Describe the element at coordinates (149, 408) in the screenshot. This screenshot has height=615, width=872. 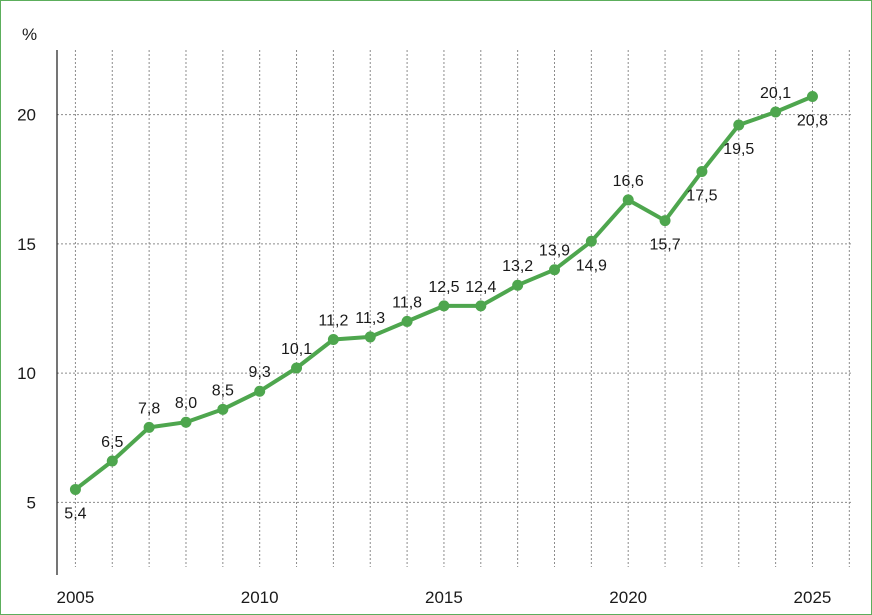
I see `data-label-2007: 7,8` at that location.